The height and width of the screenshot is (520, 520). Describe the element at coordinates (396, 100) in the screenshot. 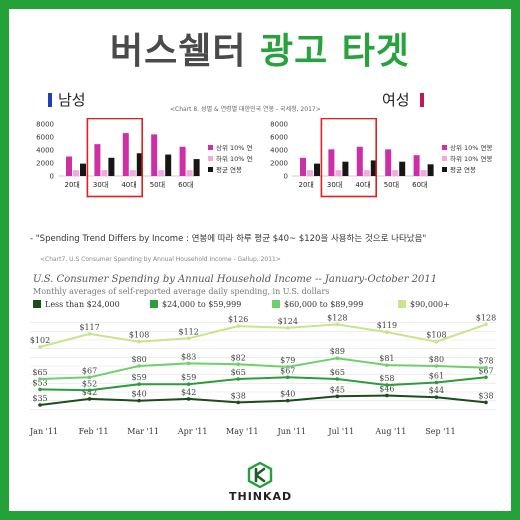

I see `female-label: 여성` at that location.